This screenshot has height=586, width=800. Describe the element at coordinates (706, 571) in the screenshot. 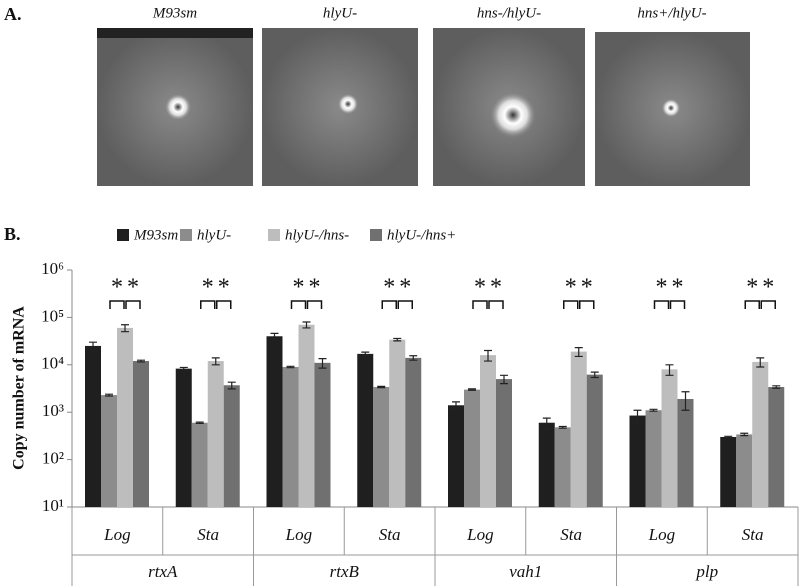

I see `group-label: plp` at that location.